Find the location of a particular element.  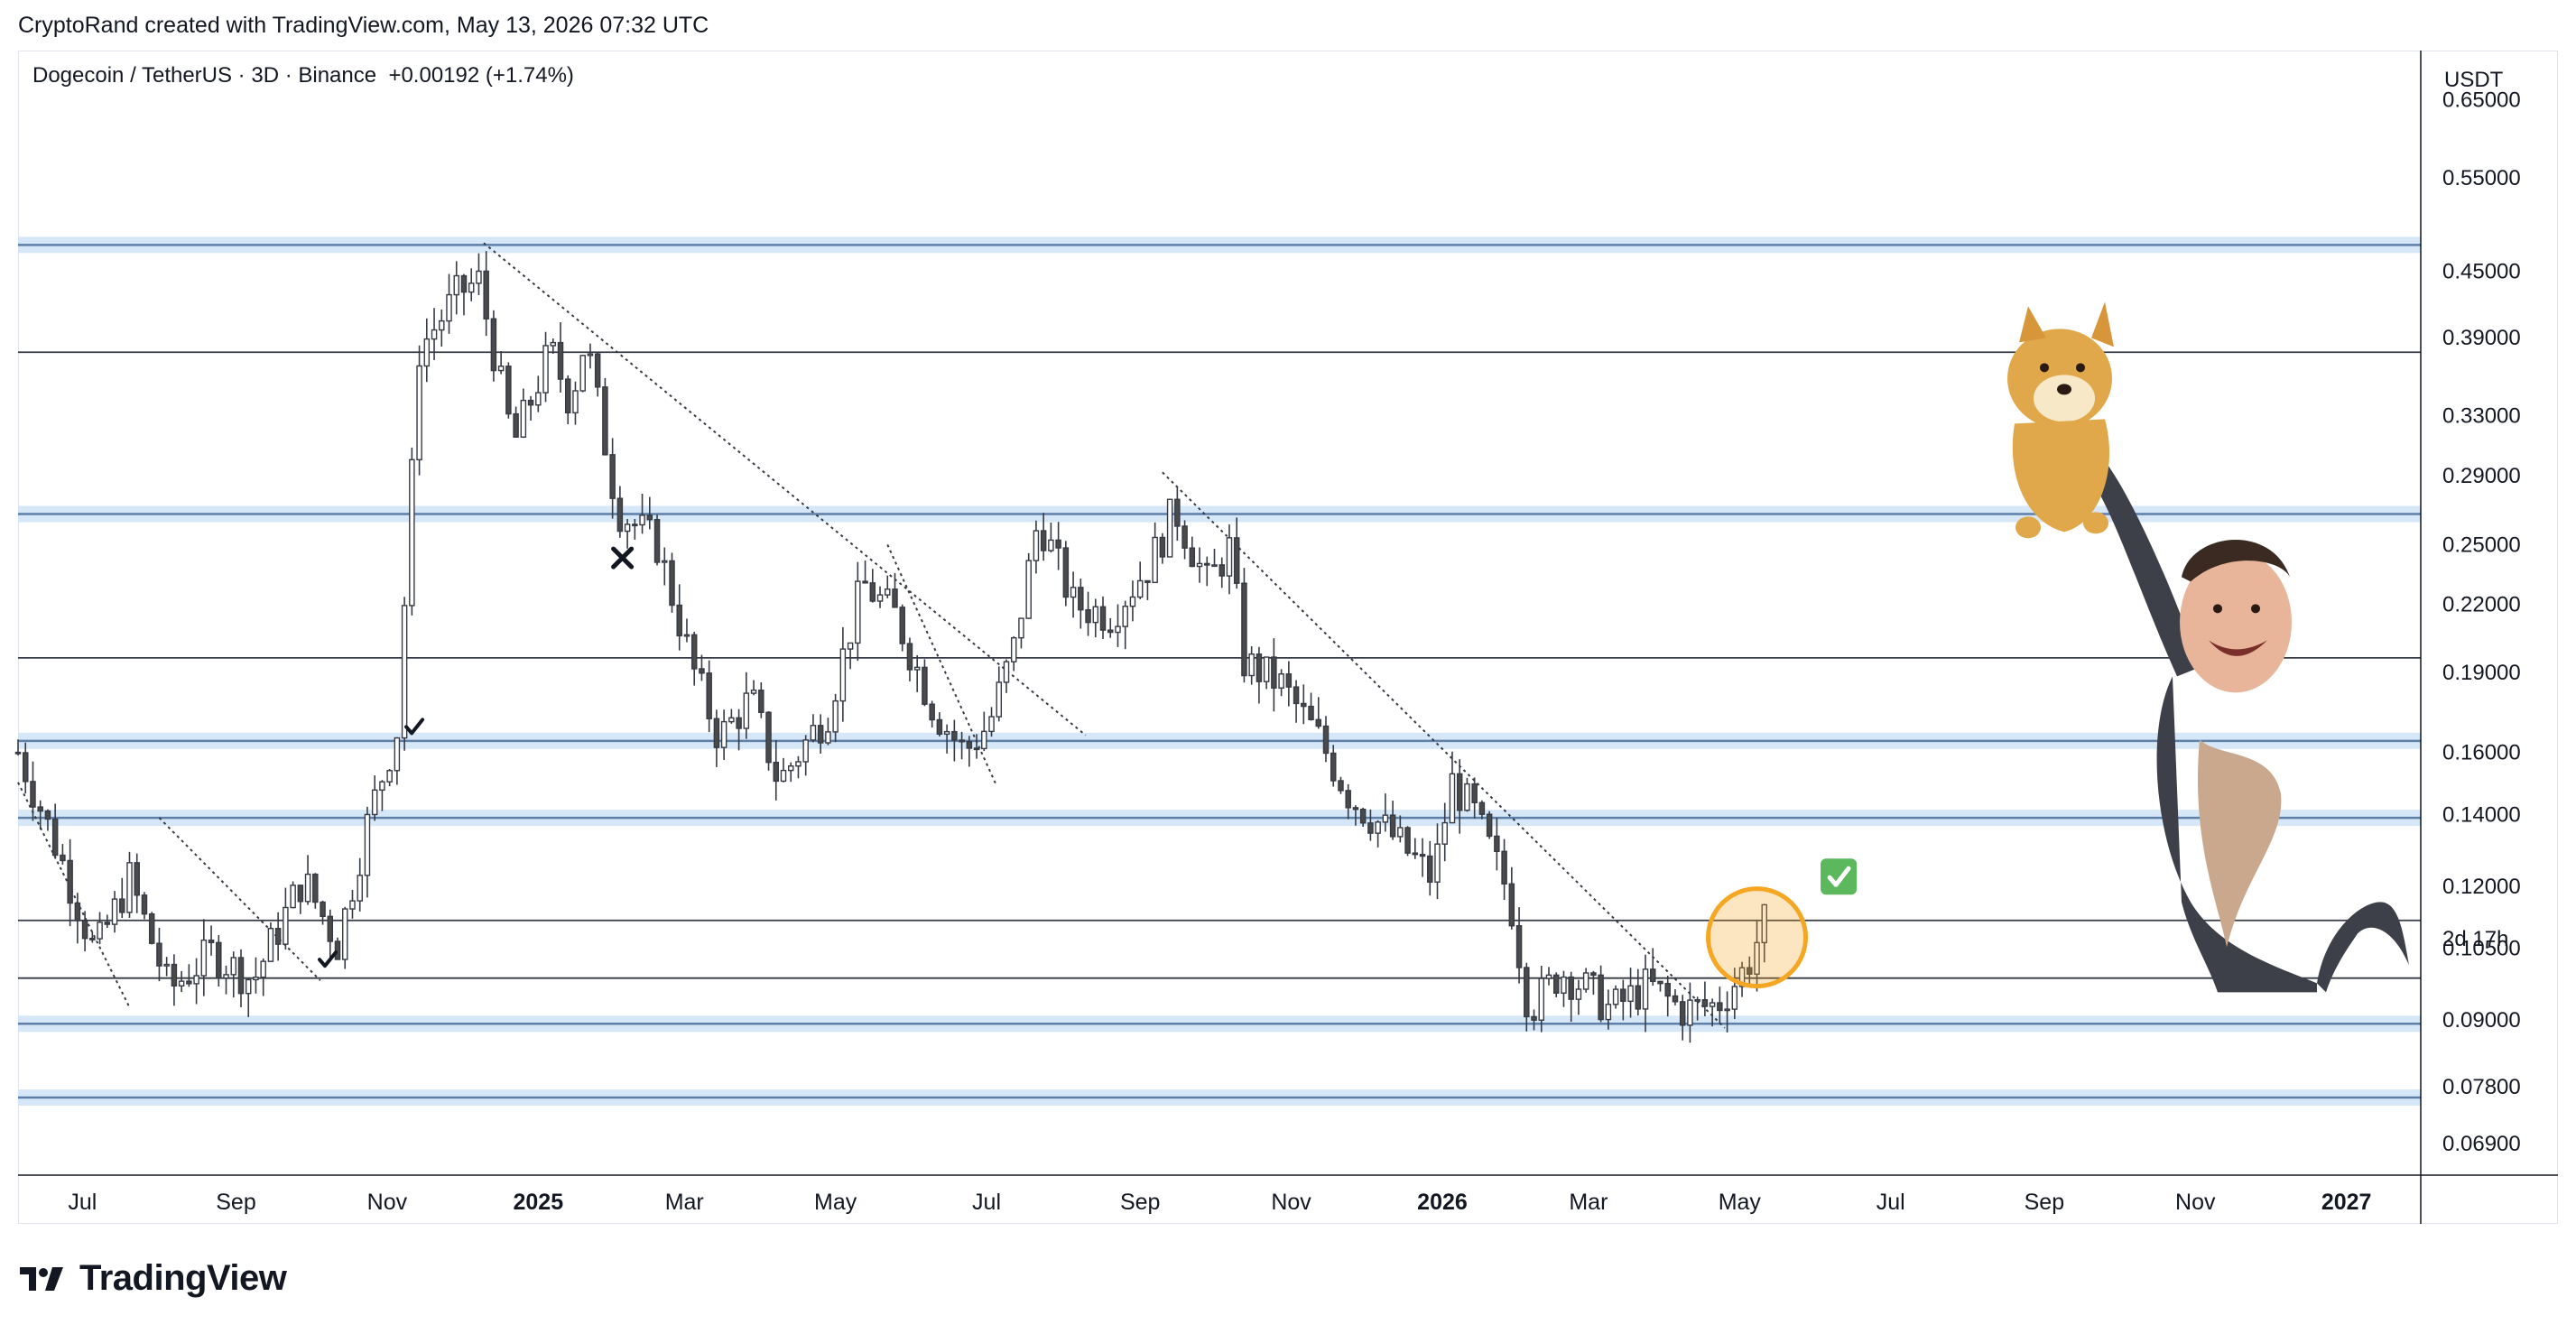

time-tick-label: Nov is located at coordinates (387, 1202).